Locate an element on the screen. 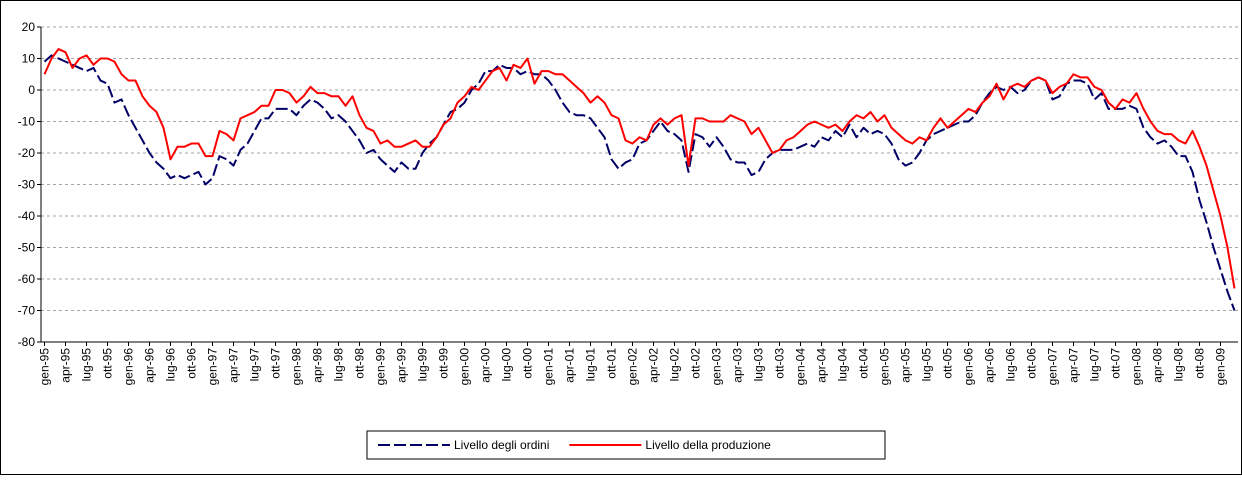 This screenshot has height=480, width=1242. x-tick-label: ott-97 is located at coordinates (276, 363).